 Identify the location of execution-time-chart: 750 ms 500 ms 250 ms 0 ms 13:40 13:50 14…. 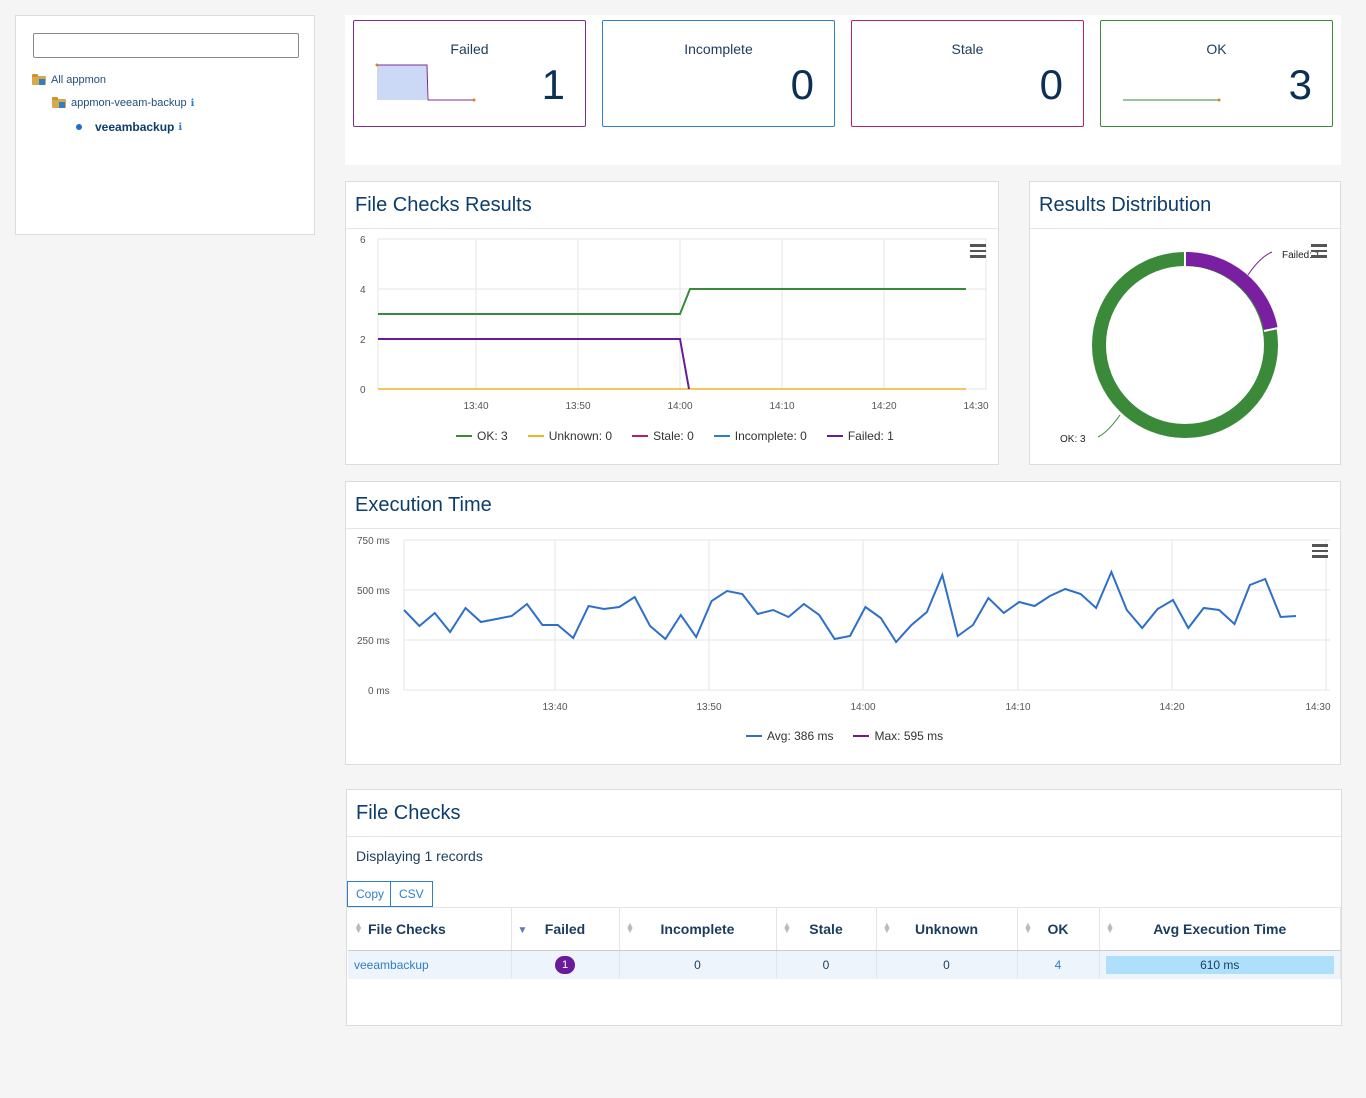
(844, 624).